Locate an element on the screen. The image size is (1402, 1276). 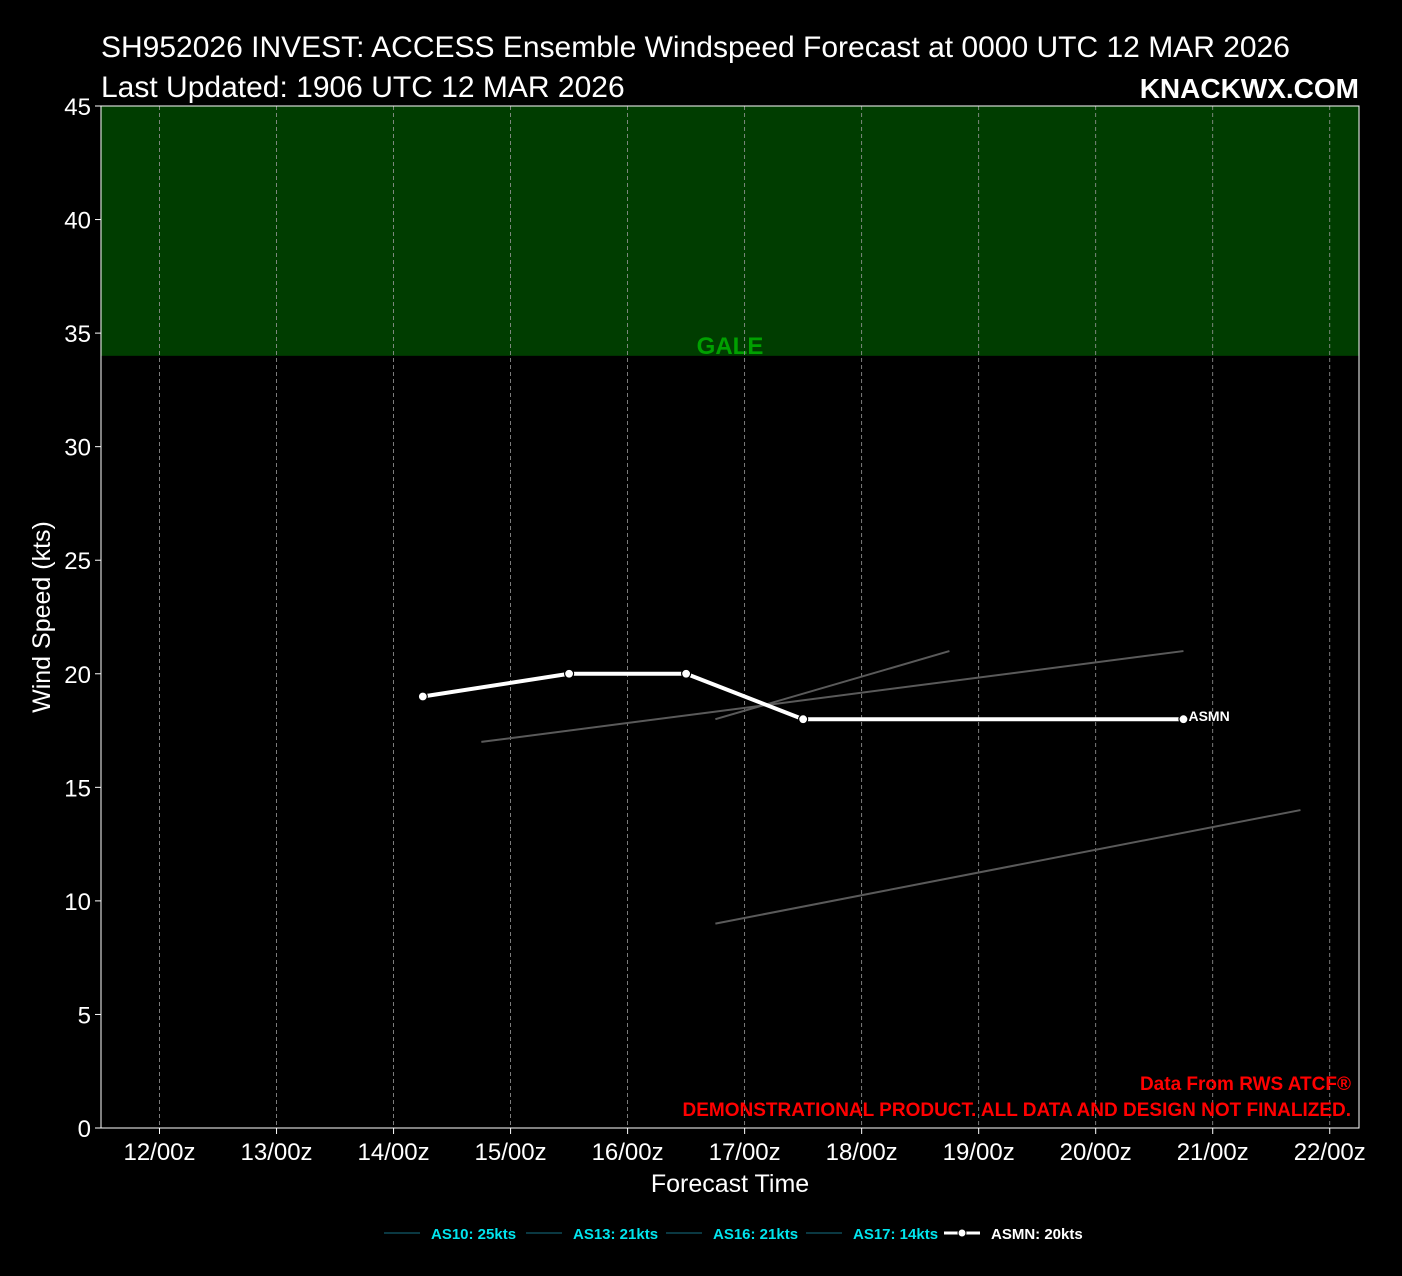
member-lines is located at coordinates (891, 787).